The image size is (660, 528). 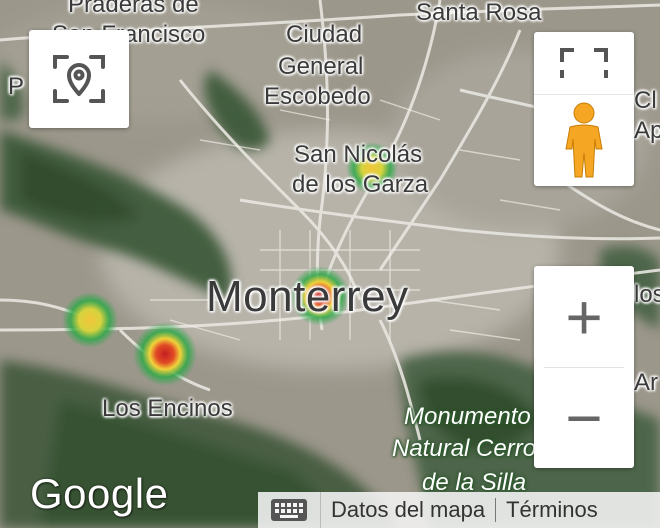 I want to click on place-label-partial: Cl, so click(x=645, y=100).